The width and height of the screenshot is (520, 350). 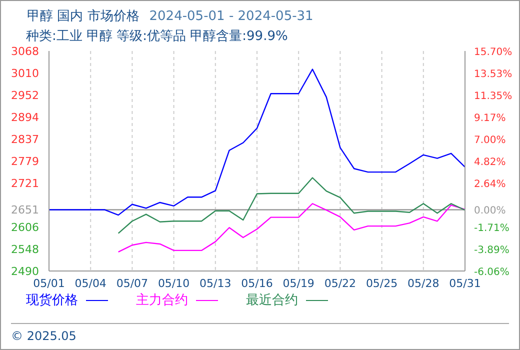 What do you see at coordinates (25, 51) in the screenshot?
I see `y-tick-label: 3068` at bounding box center [25, 51].